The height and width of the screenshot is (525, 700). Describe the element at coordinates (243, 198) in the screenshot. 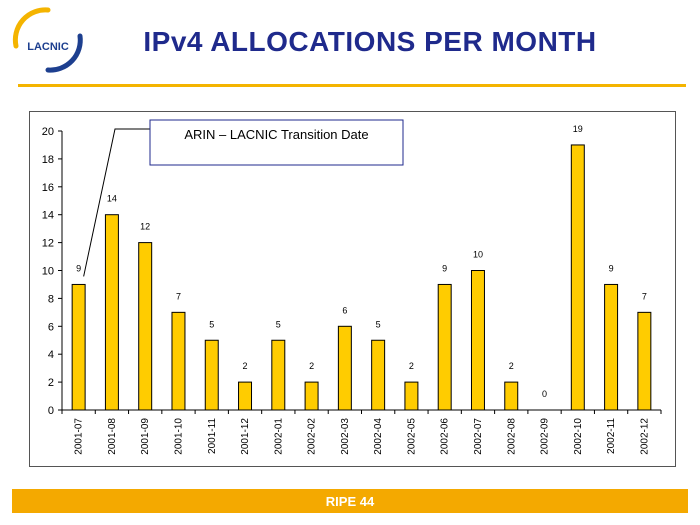

I see `chart-annotation: ARIN – LACNIC Transition Date` at that location.